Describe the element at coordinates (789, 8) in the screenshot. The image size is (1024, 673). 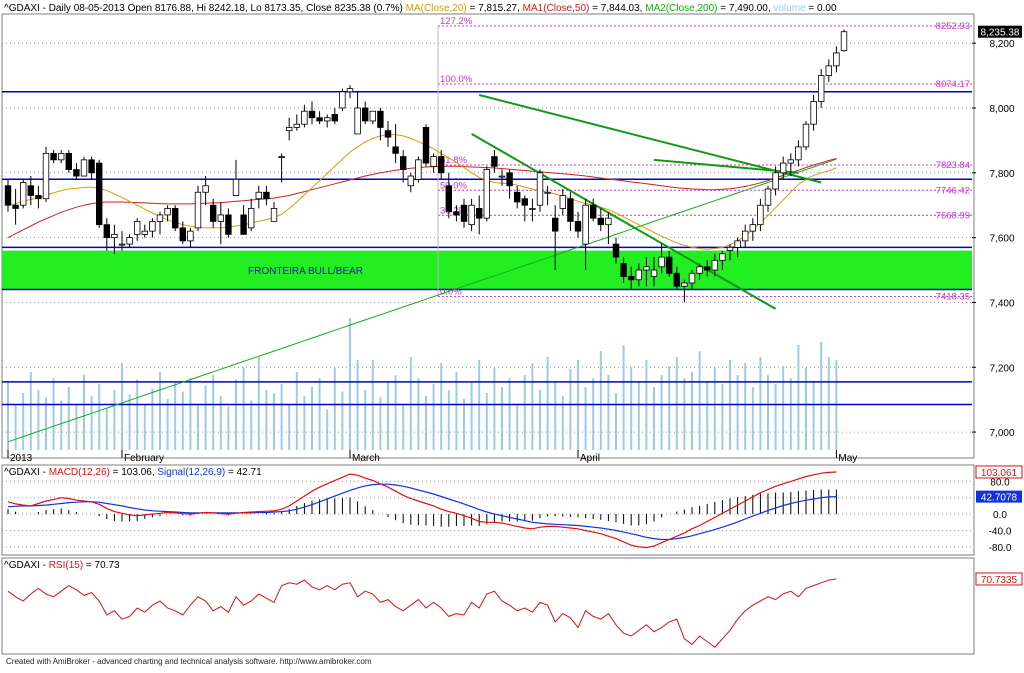
I see `price-title-part-7: volume` at that location.